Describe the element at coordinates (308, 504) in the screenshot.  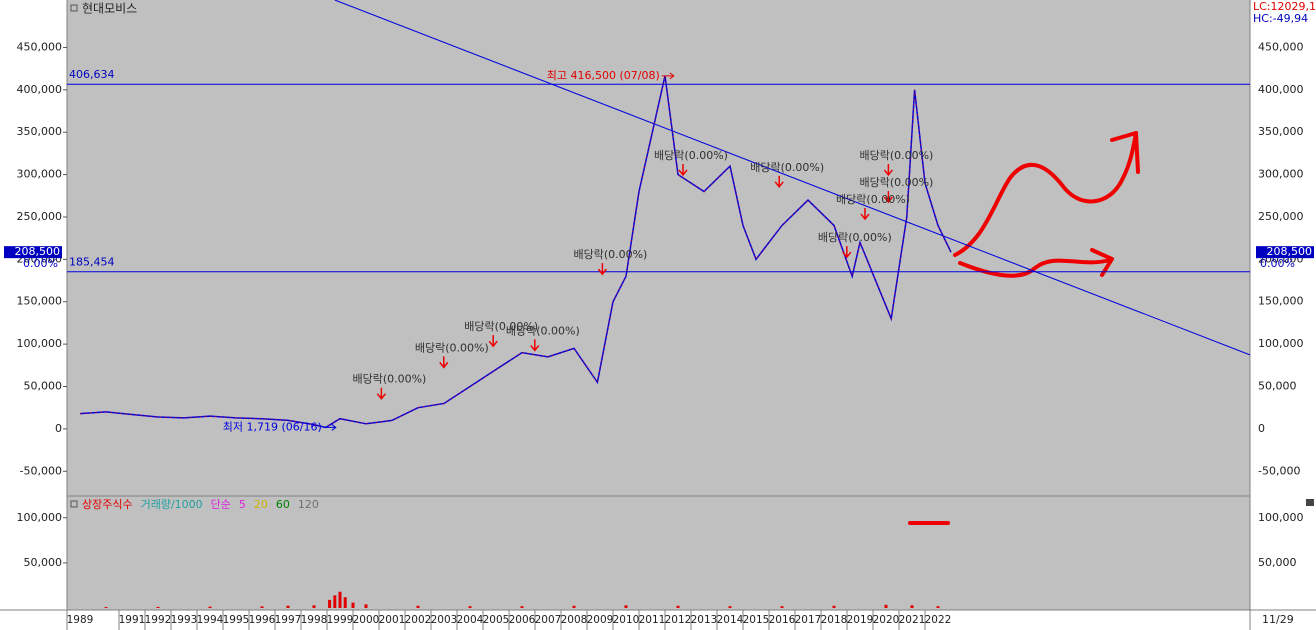
I see `legend-entry: 120` at that location.